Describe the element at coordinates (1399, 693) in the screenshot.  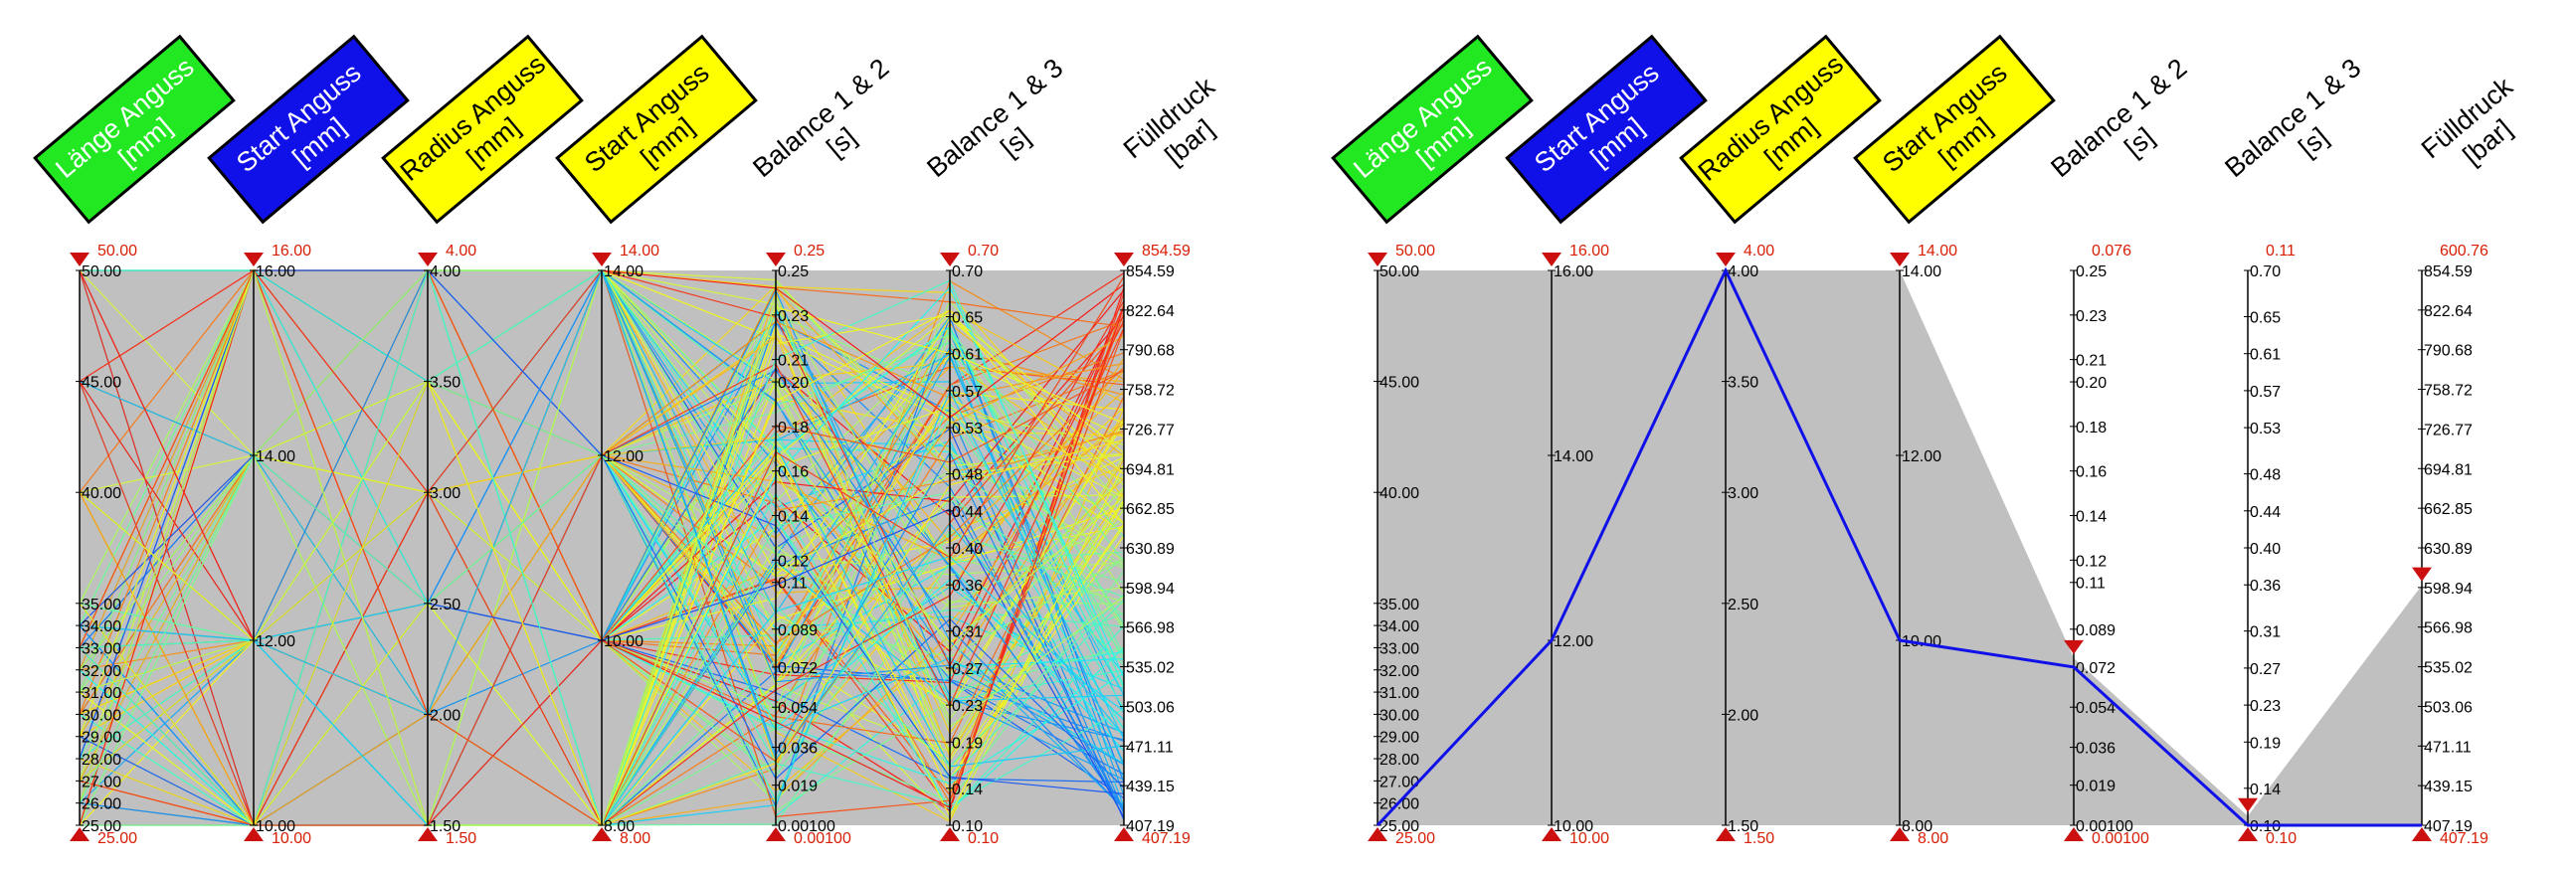
I see `tick-label: 31.00` at that location.